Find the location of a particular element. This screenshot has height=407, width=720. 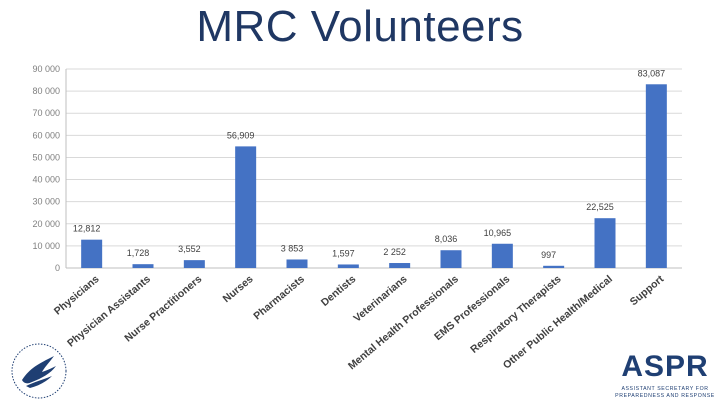

y-tick-label: 20 000 is located at coordinates (46, 224).